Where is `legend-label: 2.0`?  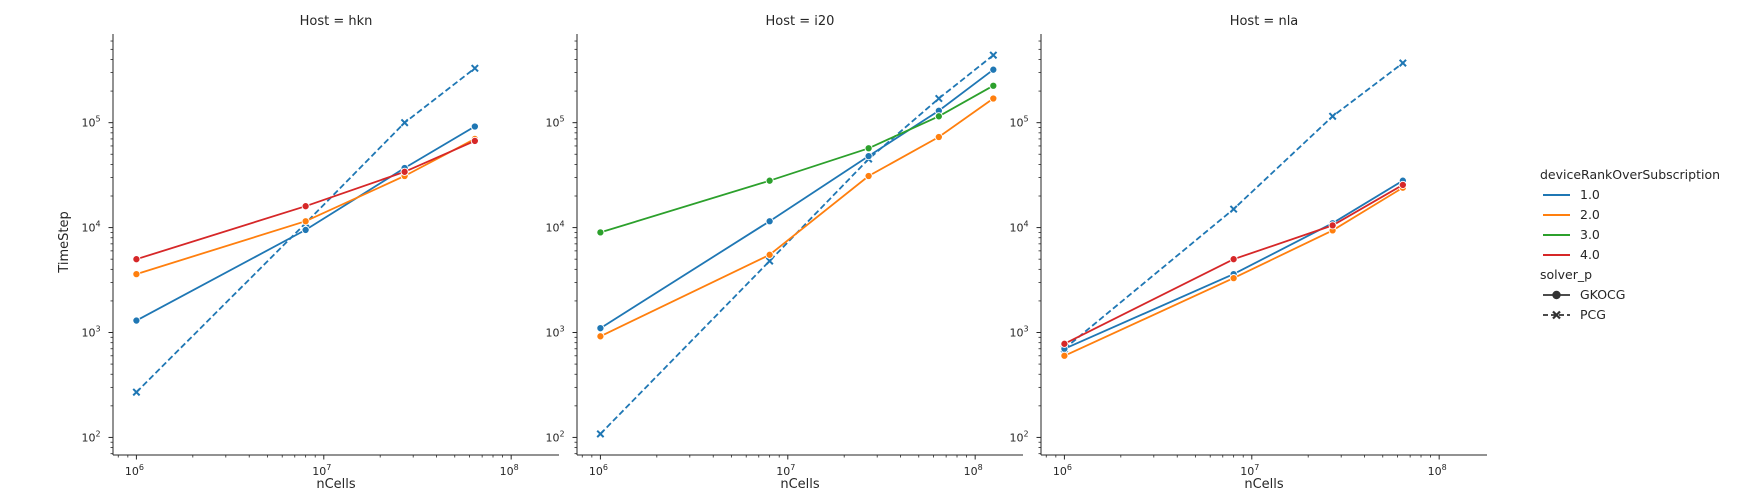
legend-label: 2.0 is located at coordinates (1590, 214).